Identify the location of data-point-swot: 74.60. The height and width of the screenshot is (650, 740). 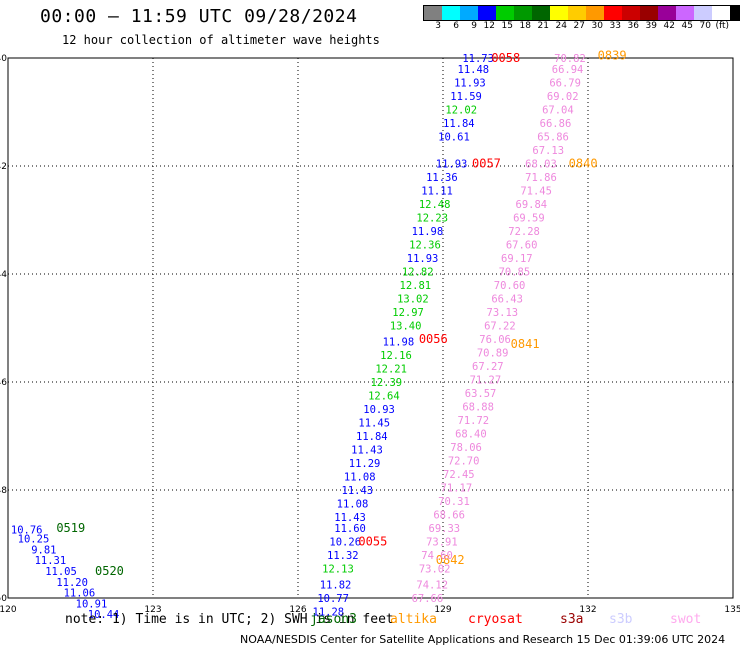
(437, 556).